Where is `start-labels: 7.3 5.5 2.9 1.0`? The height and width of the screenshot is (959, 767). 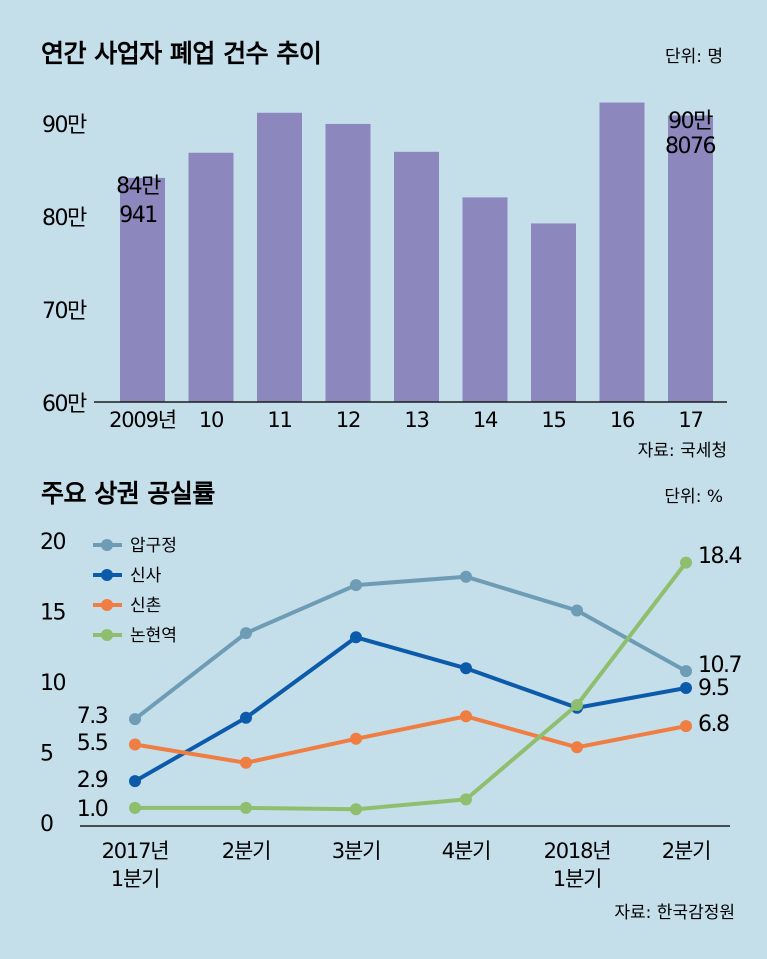
start-labels: 7.3 5.5 2.9 1.0 is located at coordinates (93, 763).